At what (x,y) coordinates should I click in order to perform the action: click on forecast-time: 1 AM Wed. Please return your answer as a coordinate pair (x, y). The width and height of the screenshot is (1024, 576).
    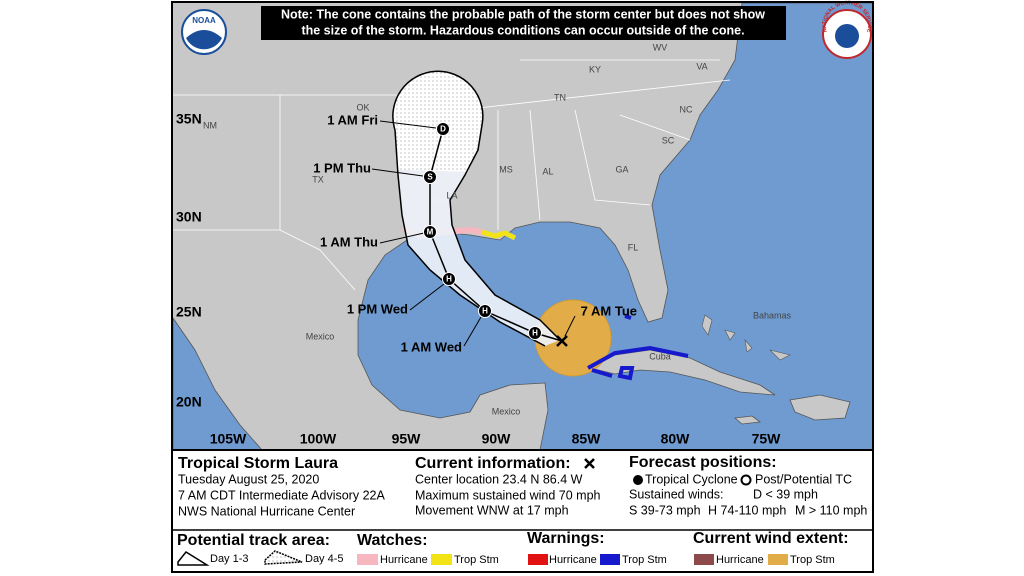
    Looking at the image, I should click on (431, 346).